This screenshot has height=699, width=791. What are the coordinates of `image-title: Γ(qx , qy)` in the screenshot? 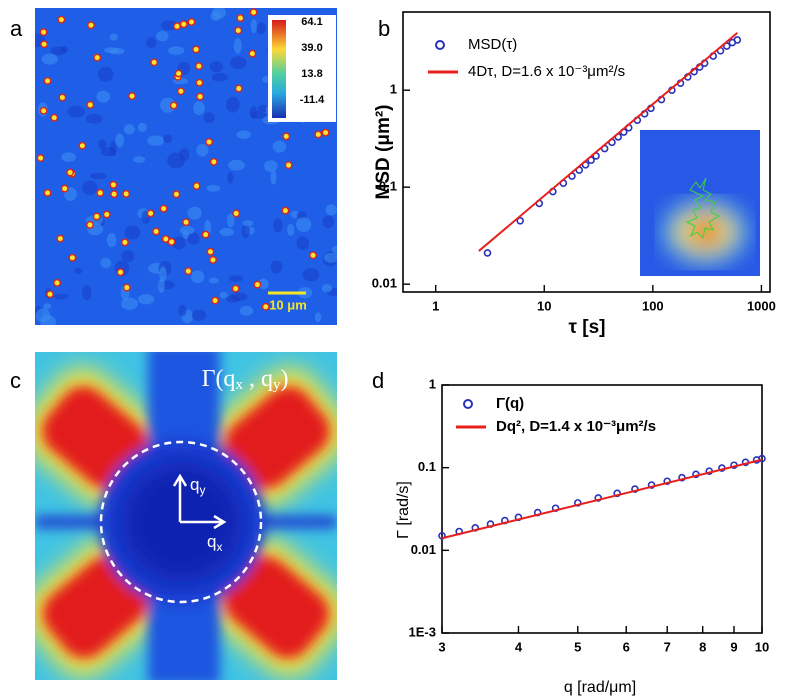 It's located at (245, 380).